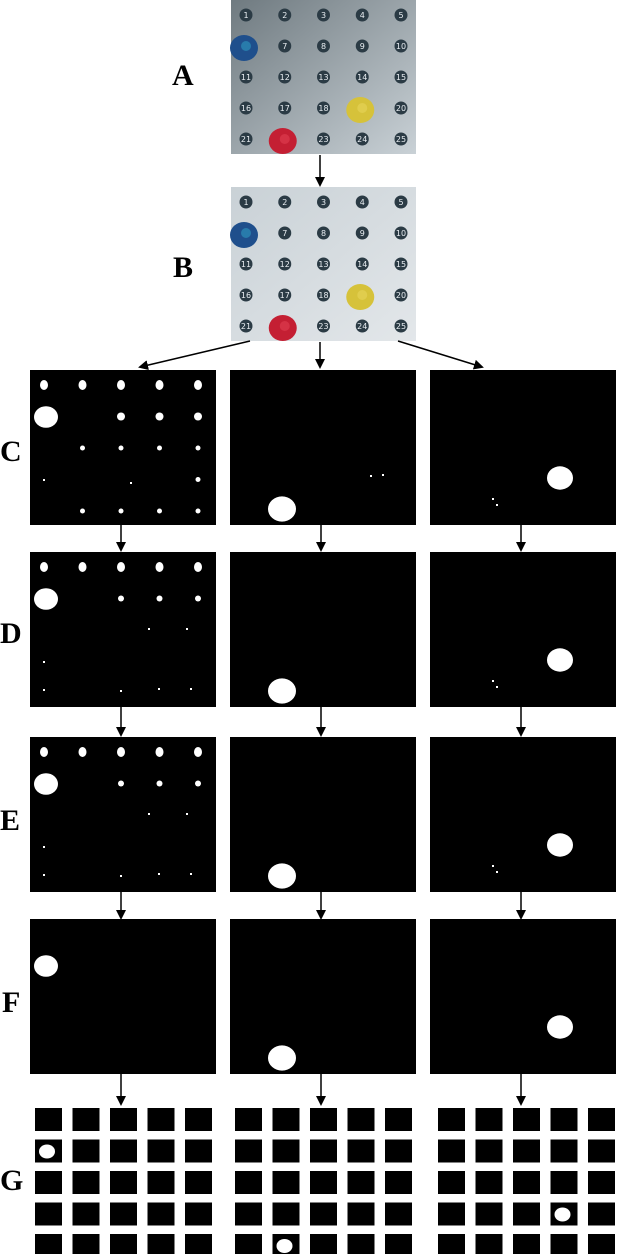 This screenshot has height=1254, width=618. I want to click on board-number: 20, so click(401, 108).